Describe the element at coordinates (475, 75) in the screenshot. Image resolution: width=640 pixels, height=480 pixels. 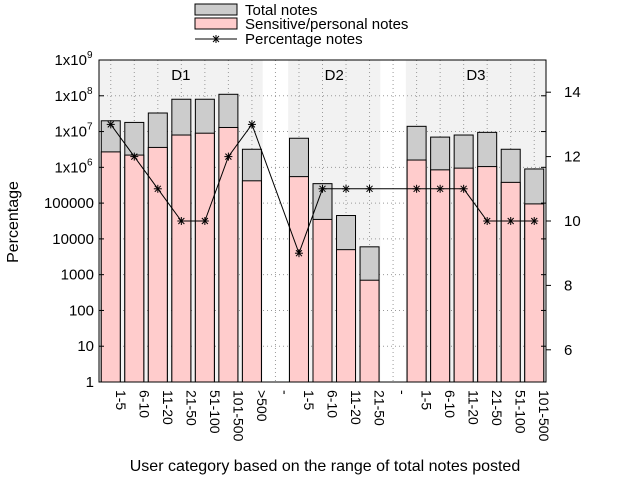
I see `group-label-d3: D3` at that location.